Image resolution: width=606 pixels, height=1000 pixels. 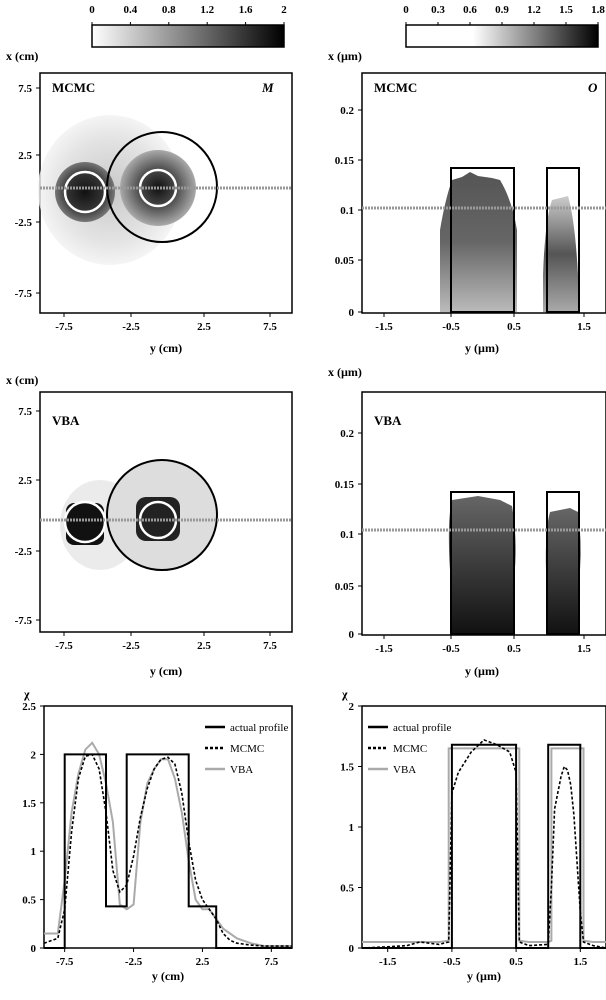 I want to click on colorbar-tick-label: 0.4, so click(x=131, y=10).